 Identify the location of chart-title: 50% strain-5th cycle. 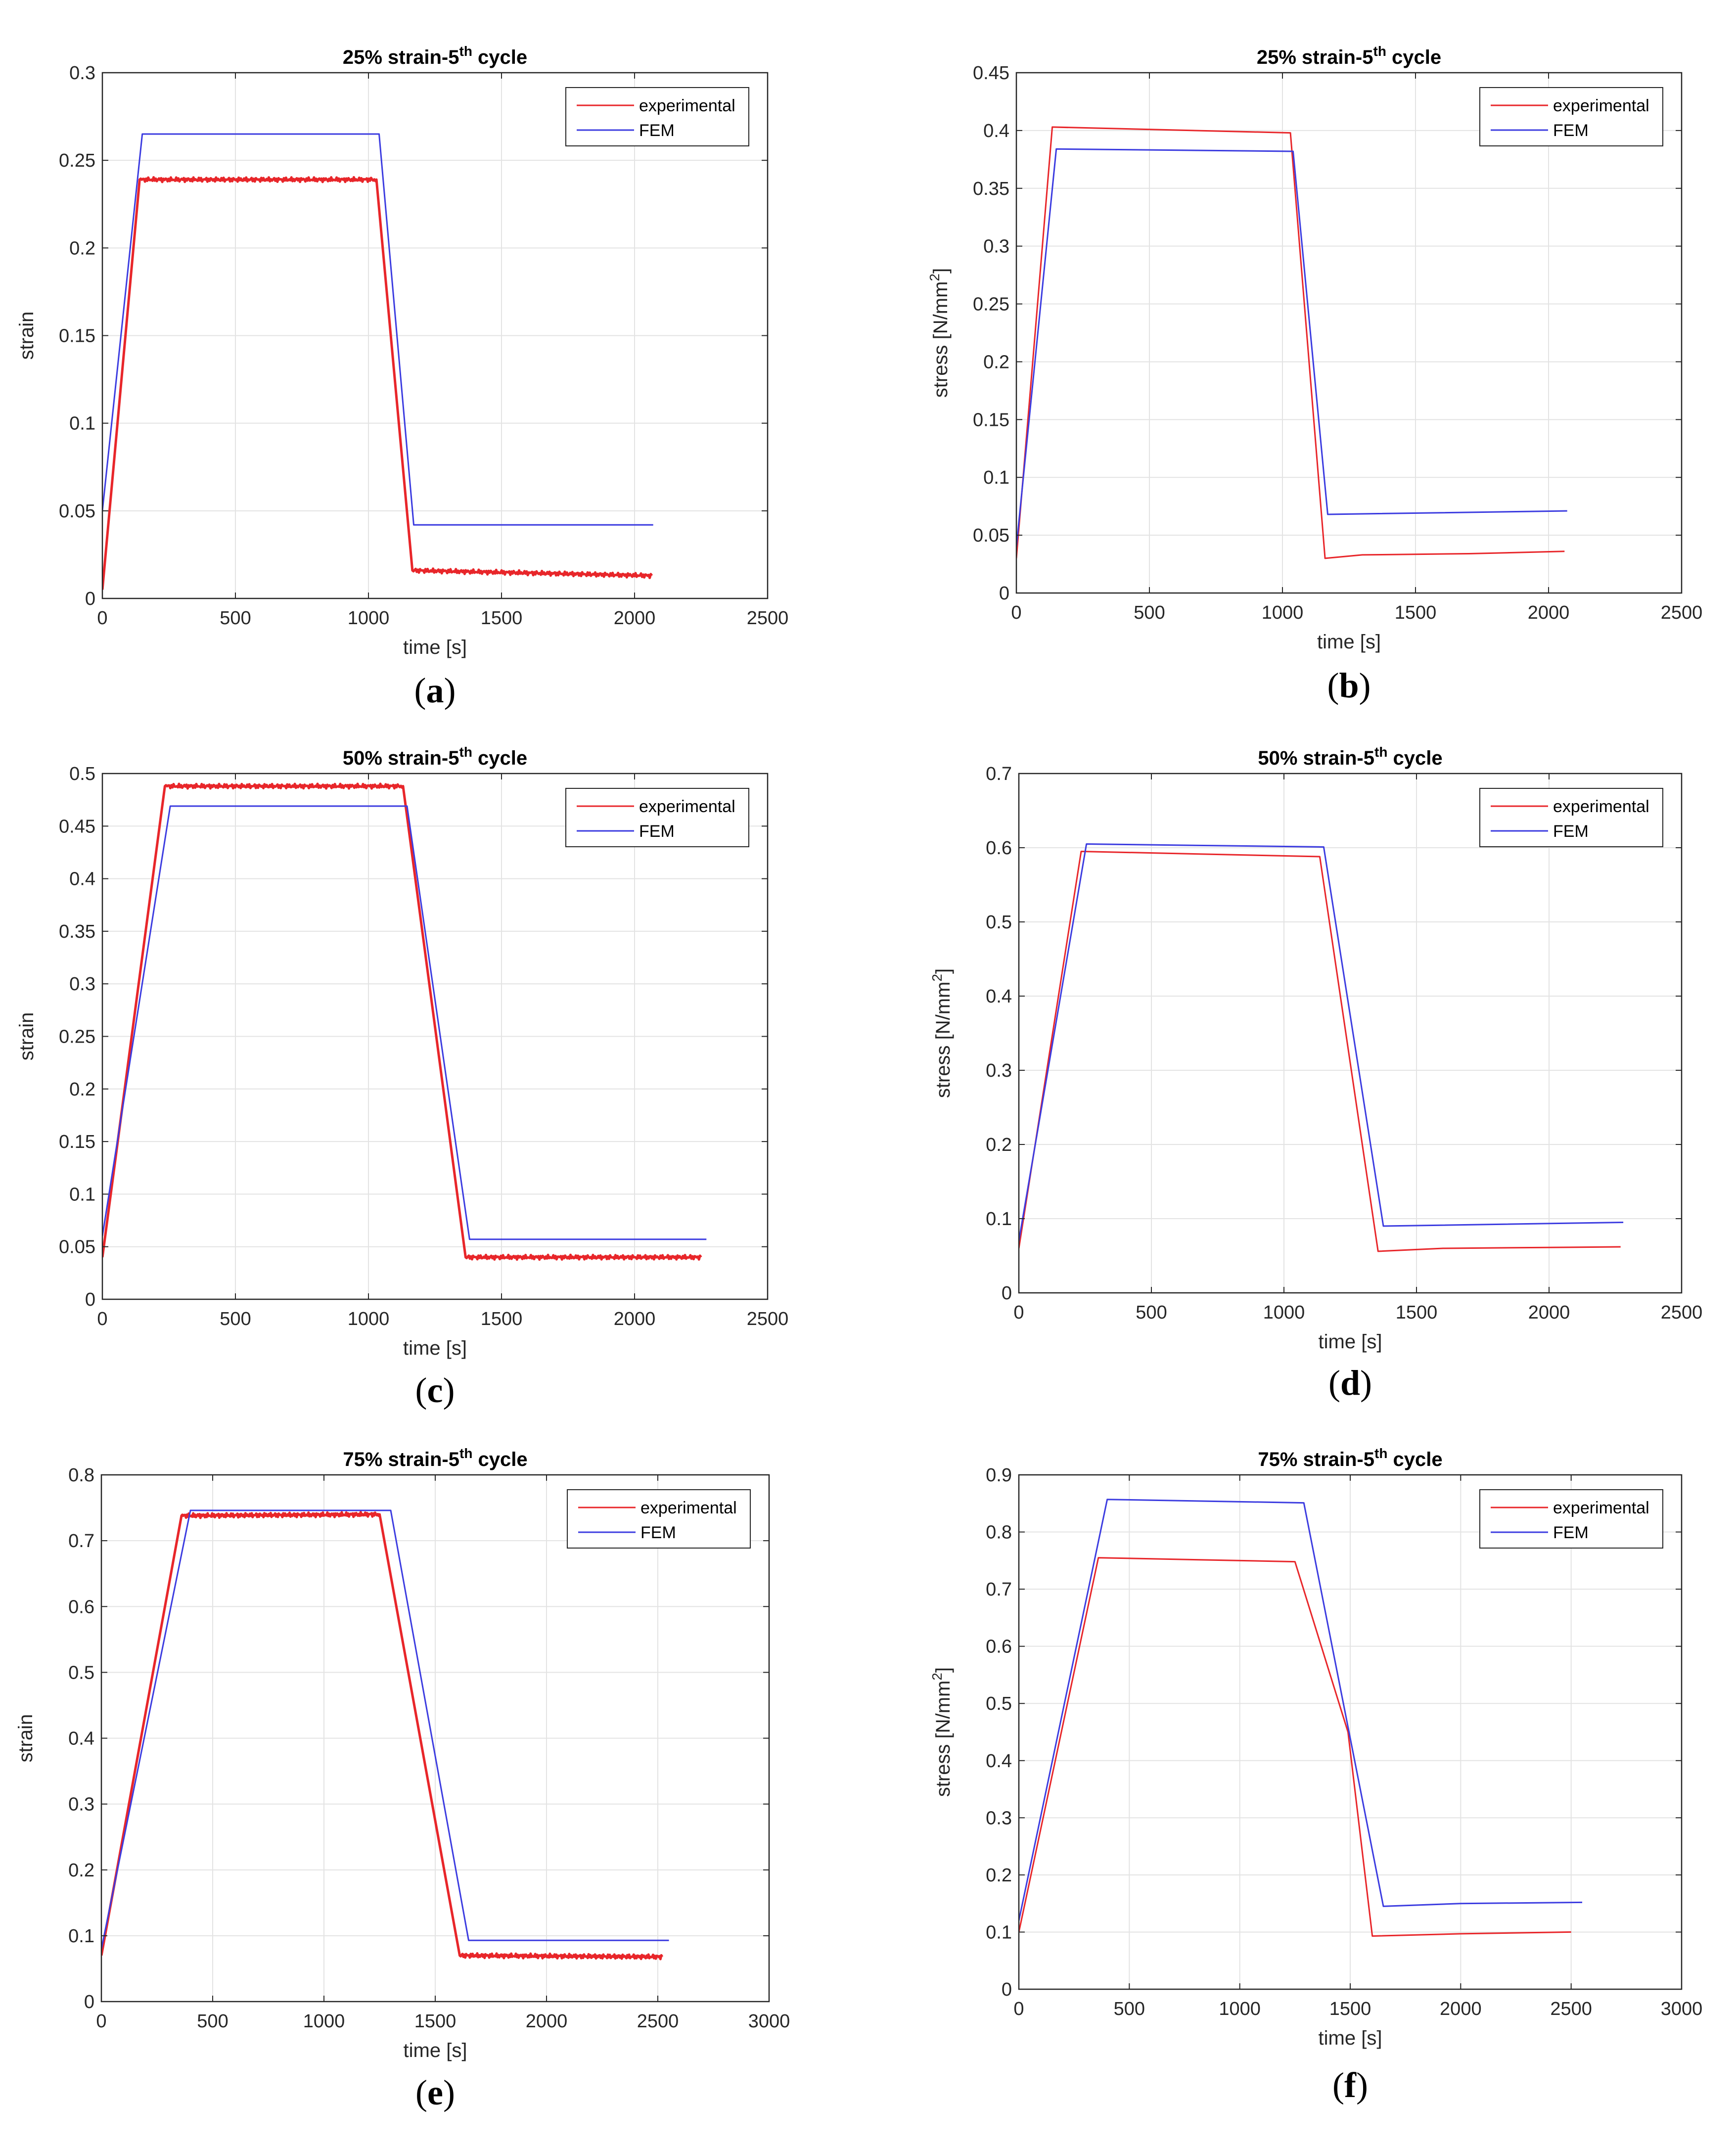
(435, 757).